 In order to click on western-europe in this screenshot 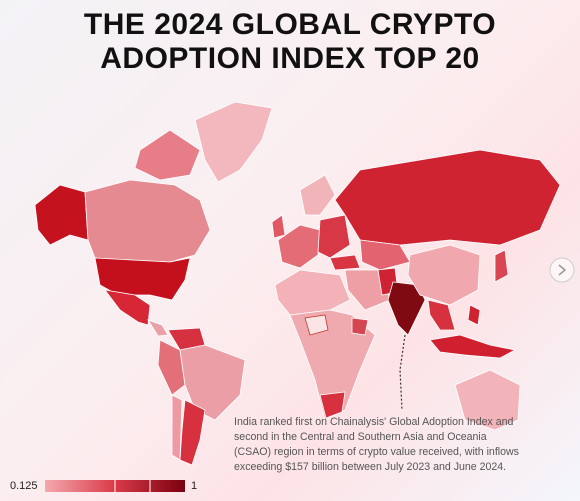, I will do `click(299, 246)`.